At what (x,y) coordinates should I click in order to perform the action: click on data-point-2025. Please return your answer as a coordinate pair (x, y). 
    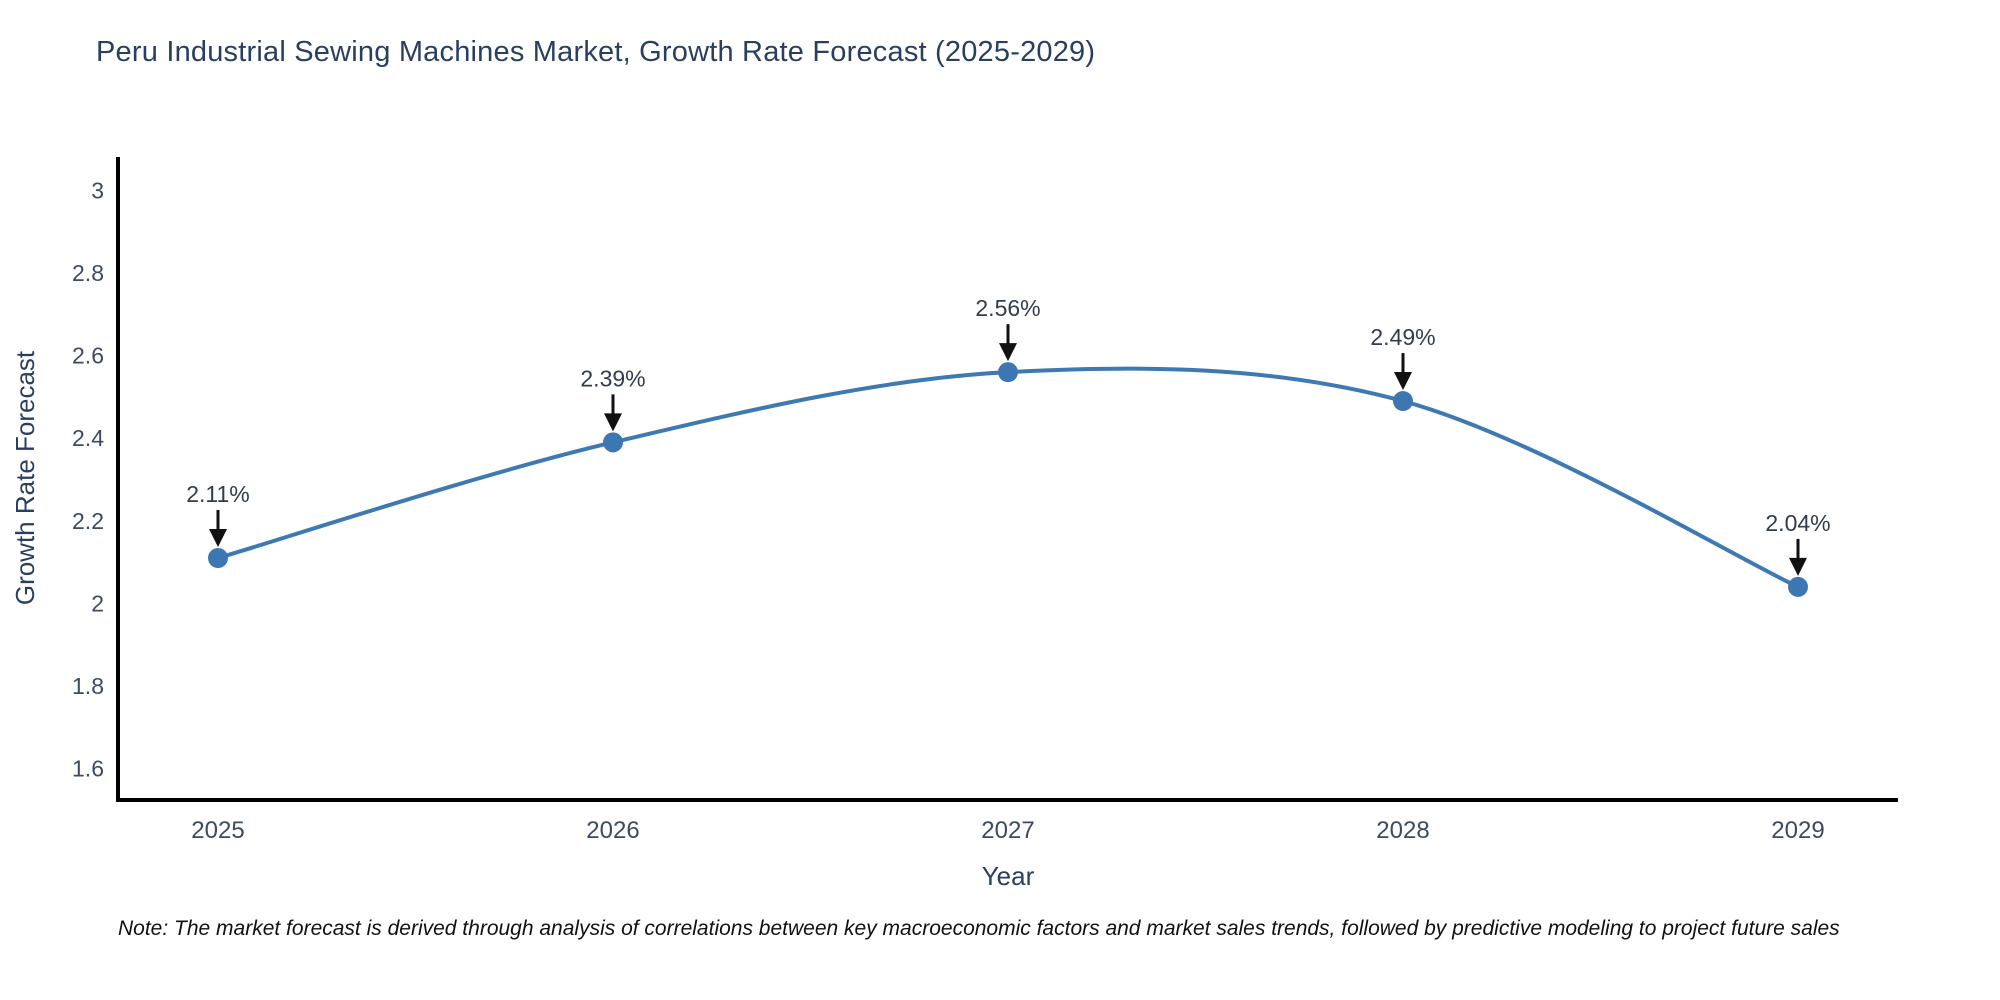
    Looking at the image, I should click on (218, 558).